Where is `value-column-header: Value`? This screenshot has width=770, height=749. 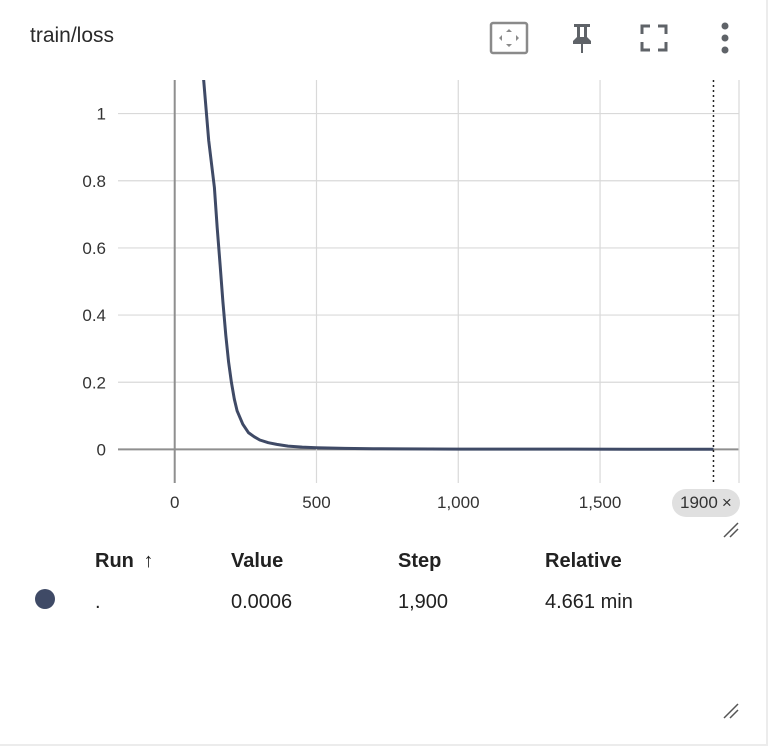 value-column-header: Value is located at coordinates (257, 560).